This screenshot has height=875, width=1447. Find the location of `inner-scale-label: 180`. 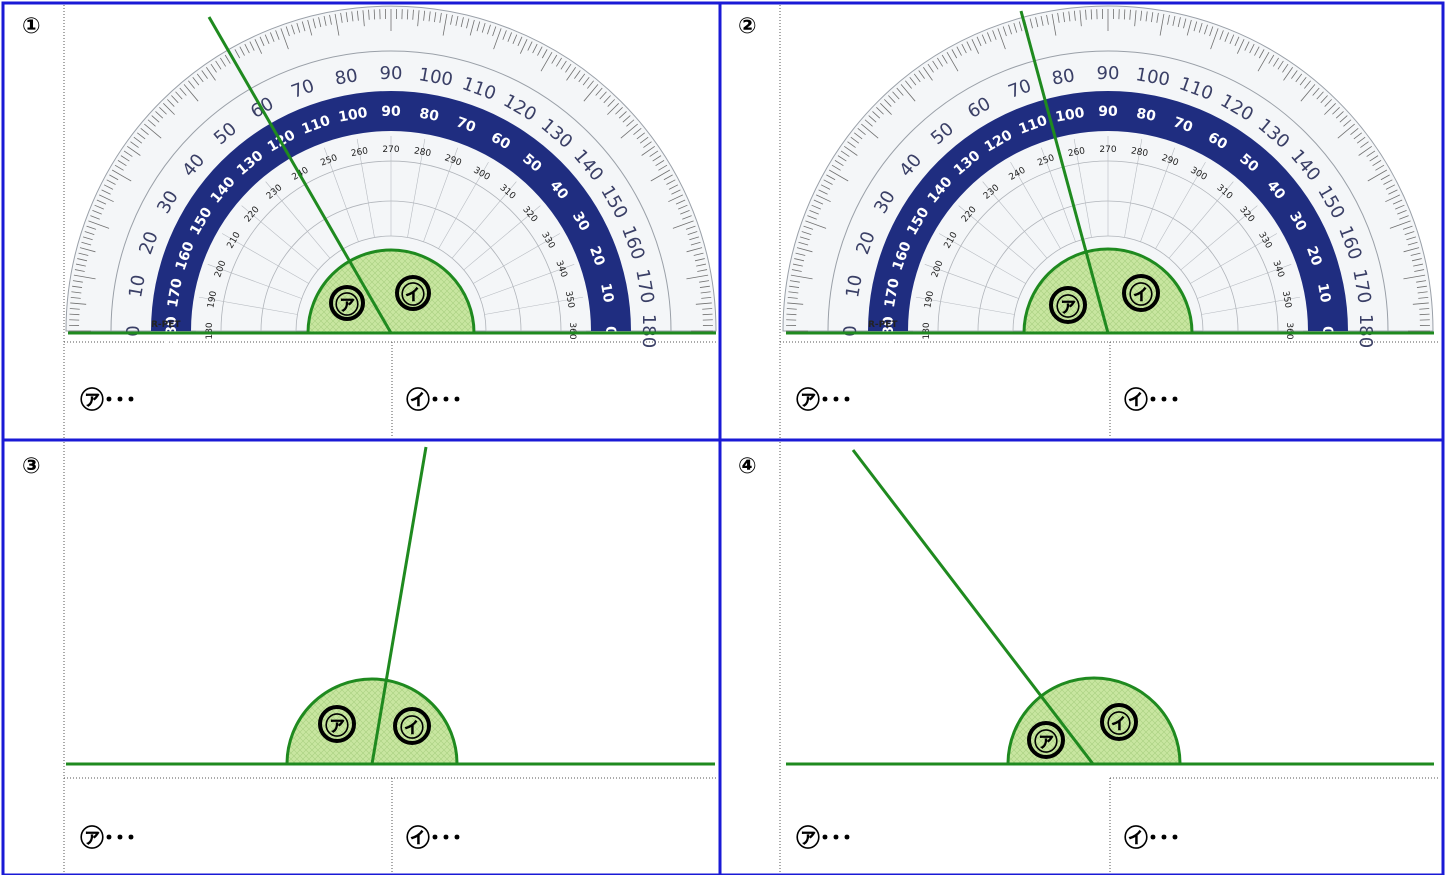

inner-scale-label: 180 is located at coordinates (927, 330).